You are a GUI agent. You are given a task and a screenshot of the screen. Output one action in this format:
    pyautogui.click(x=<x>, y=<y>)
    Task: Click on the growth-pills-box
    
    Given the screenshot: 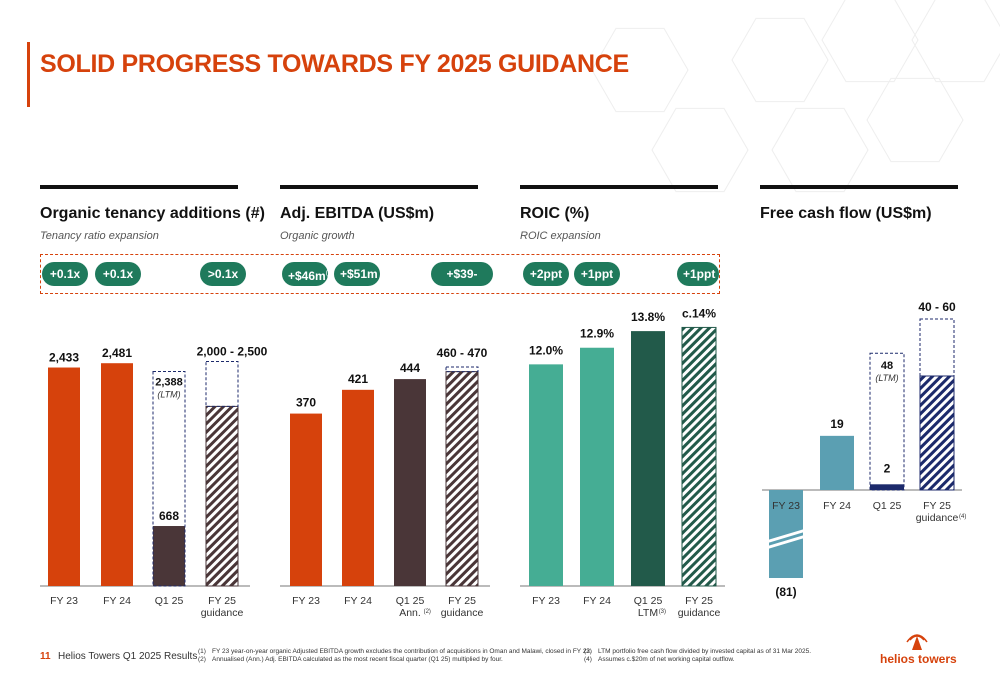 What is the action you would take?
    pyautogui.click(x=380, y=274)
    